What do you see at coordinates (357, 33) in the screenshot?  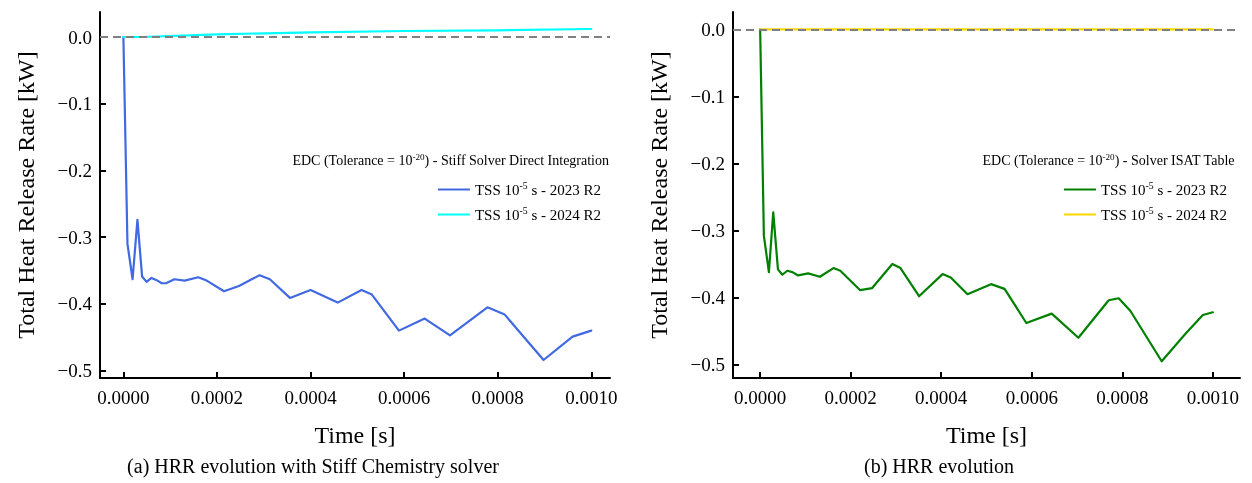 I see `line-series` at bounding box center [357, 33].